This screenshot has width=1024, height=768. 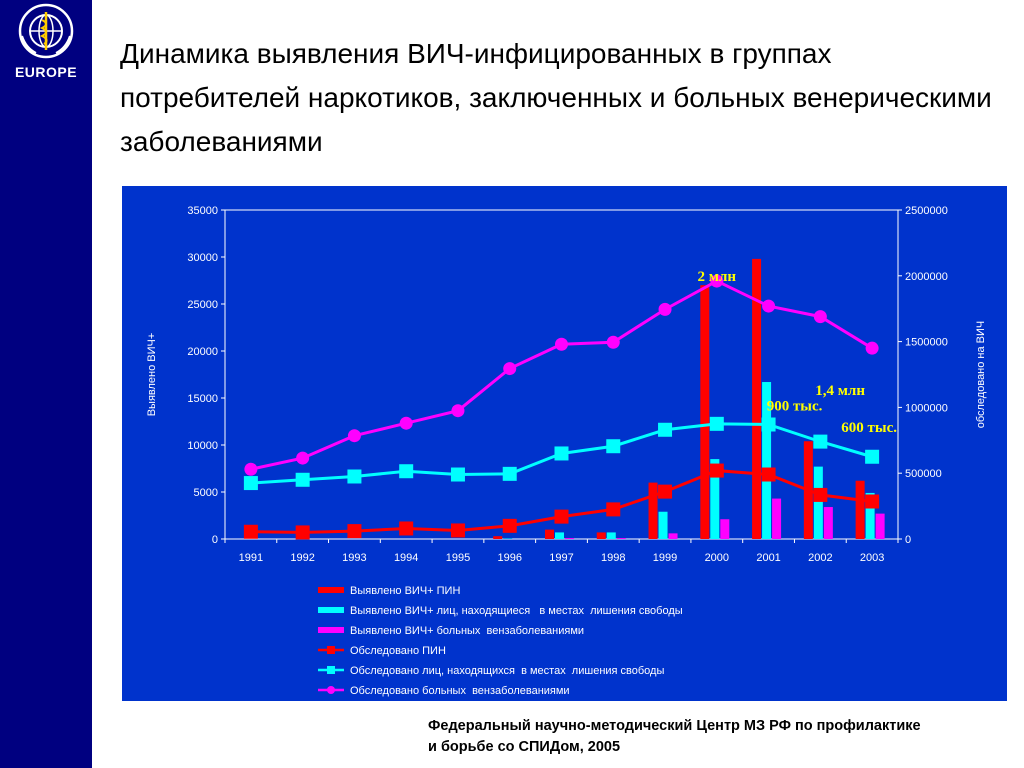 I want to click on x-tick-label: 1997, so click(x=561, y=558).